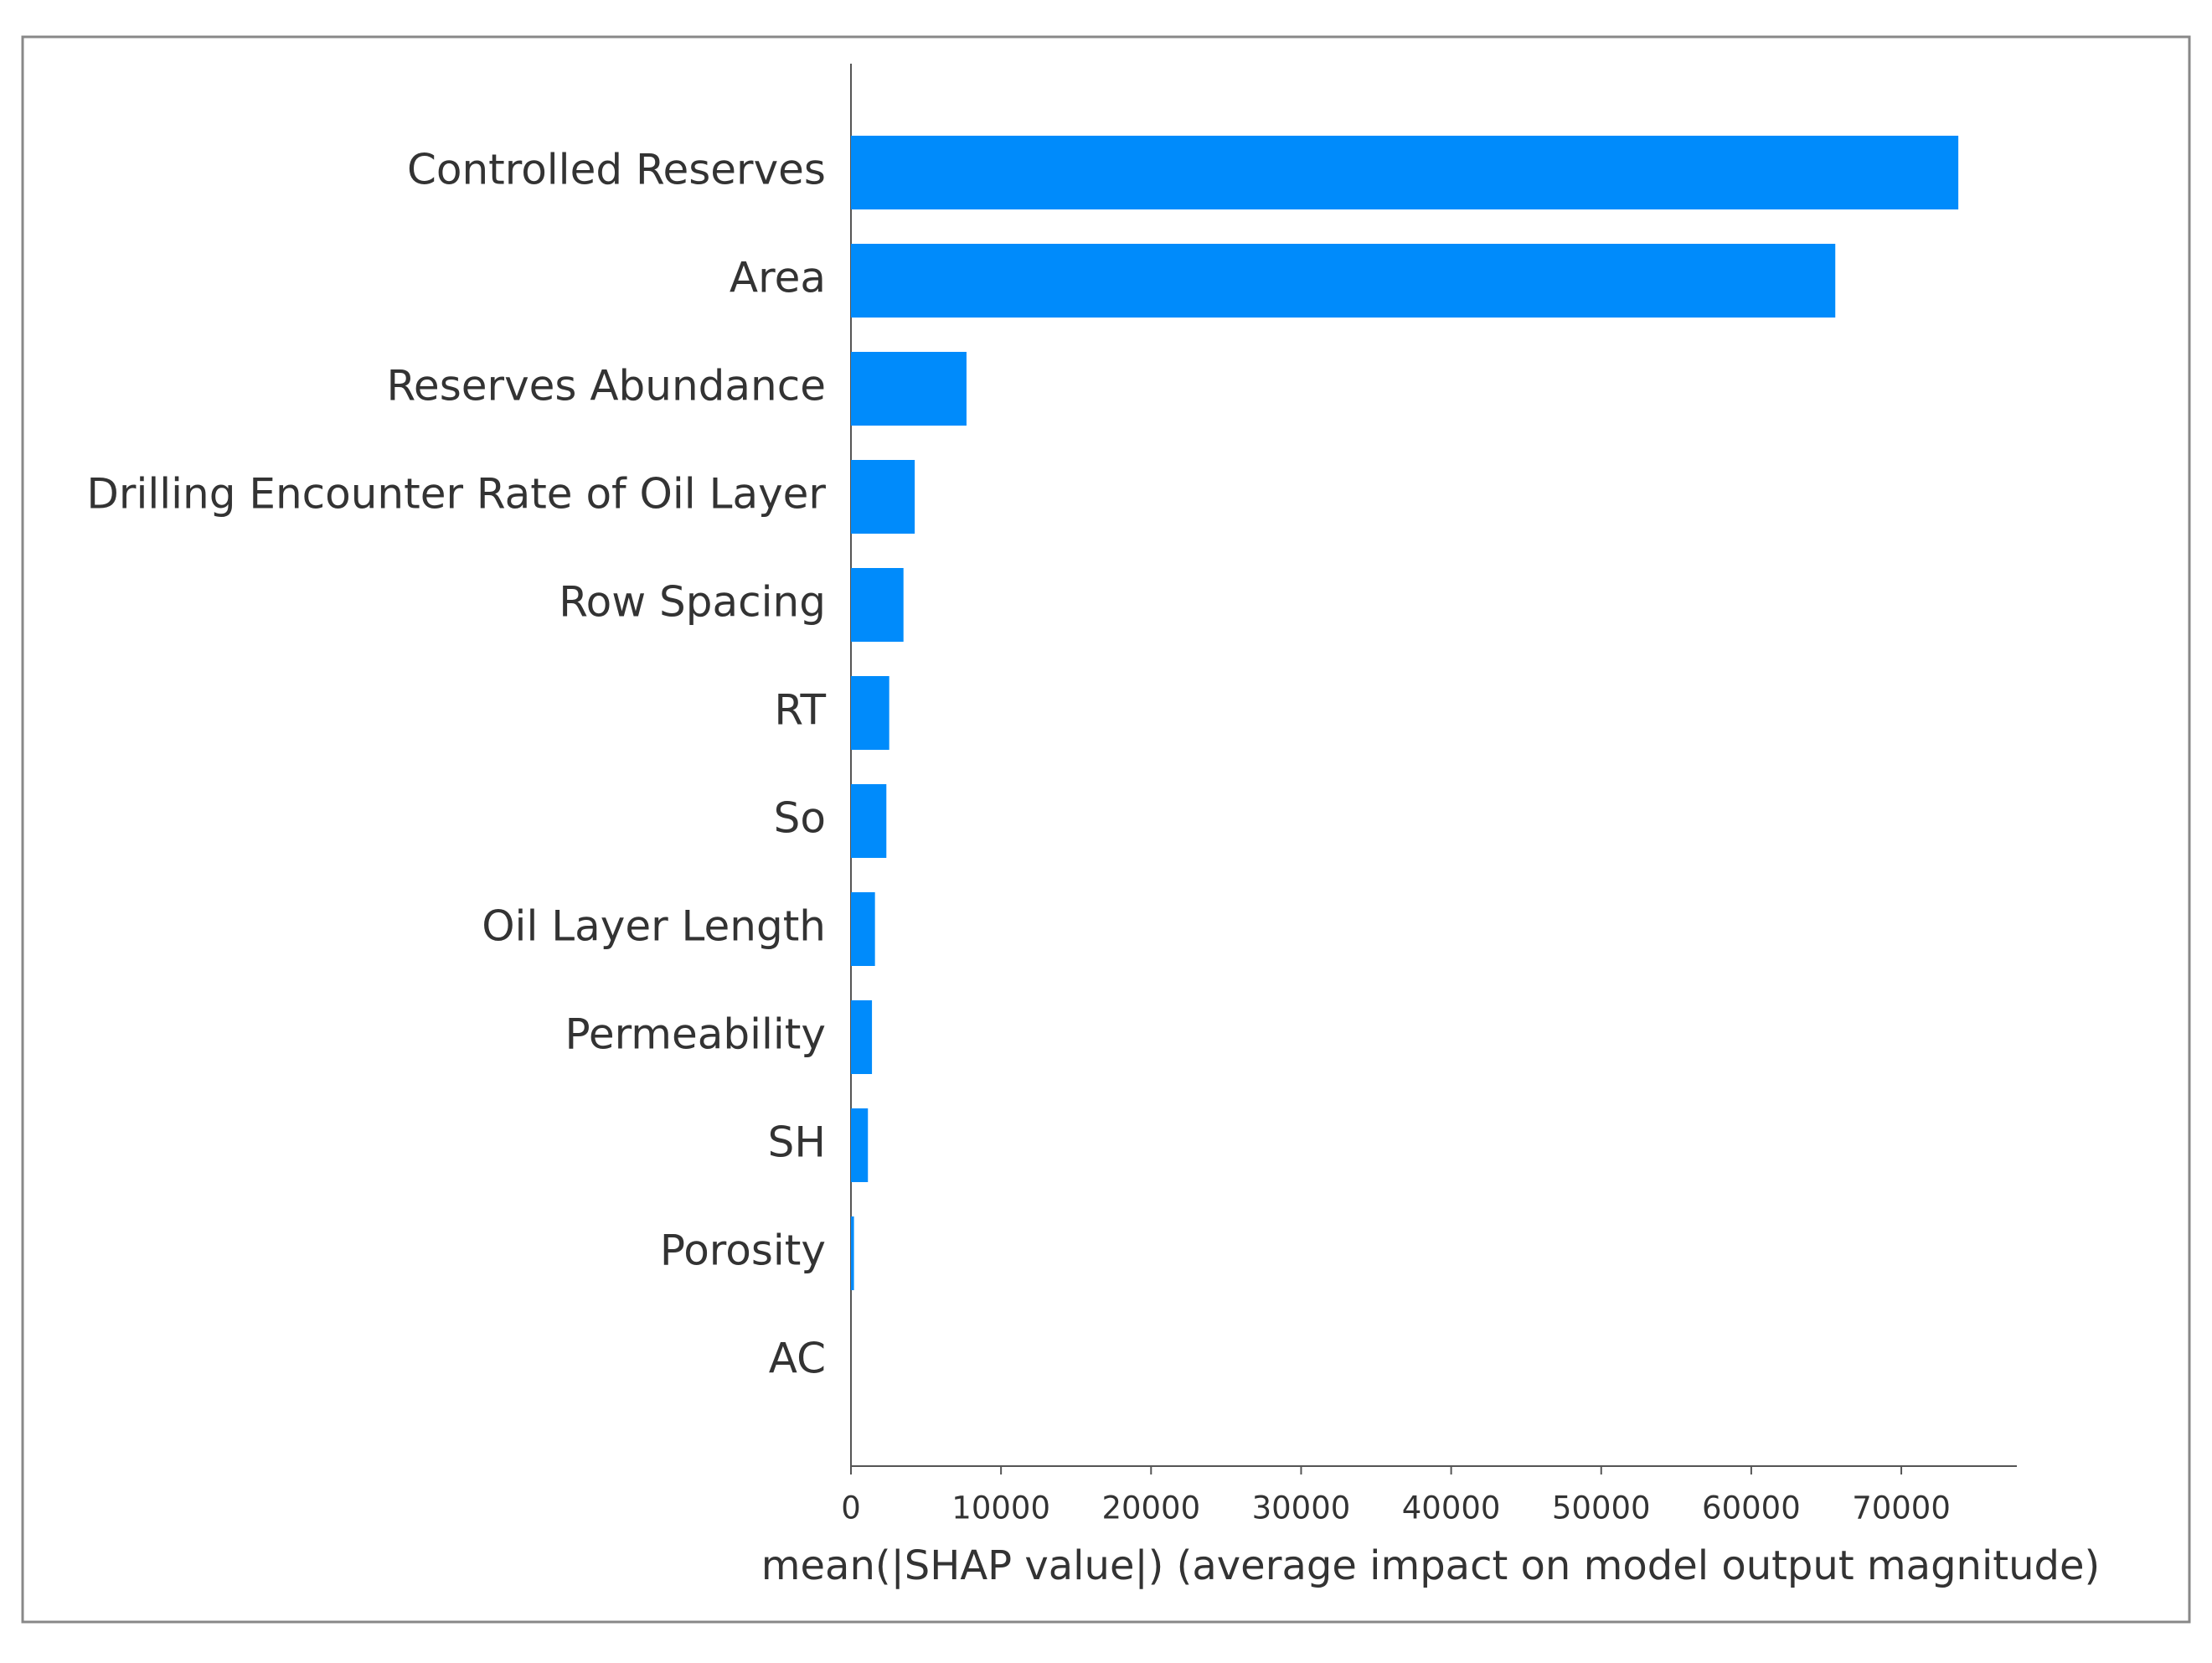 The image size is (2212, 1663). I want to click on y-tick-label: Area, so click(778, 278).